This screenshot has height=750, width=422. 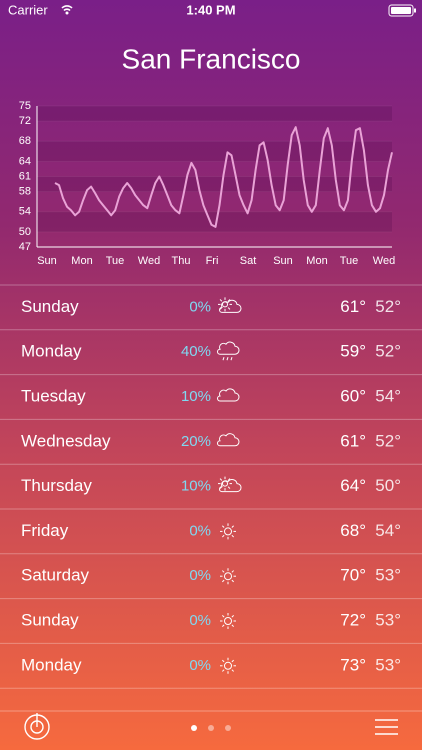 What do you see at coordinates (25, 141) in the screenshot?
I see `y-tick-label: 68` at bounding box center [25, 141].